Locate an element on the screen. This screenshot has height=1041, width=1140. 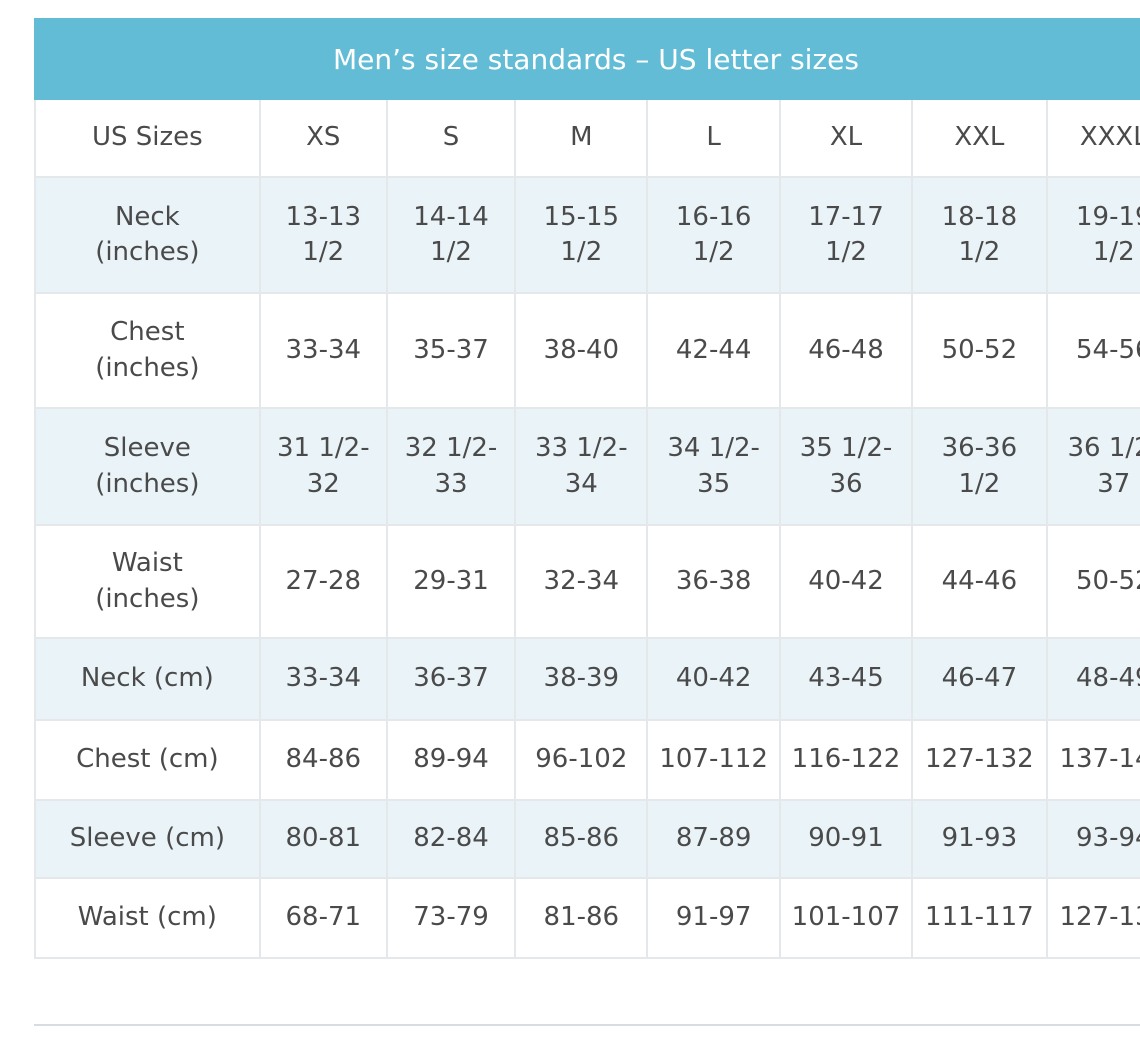
table-cell: 90-91 is located at coordinates (845, 839).